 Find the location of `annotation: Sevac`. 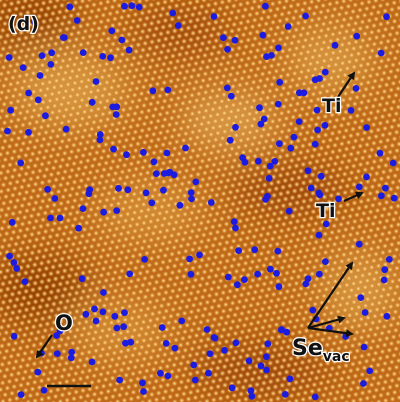

annotation: Sevac is located at coordinates (321, 350).